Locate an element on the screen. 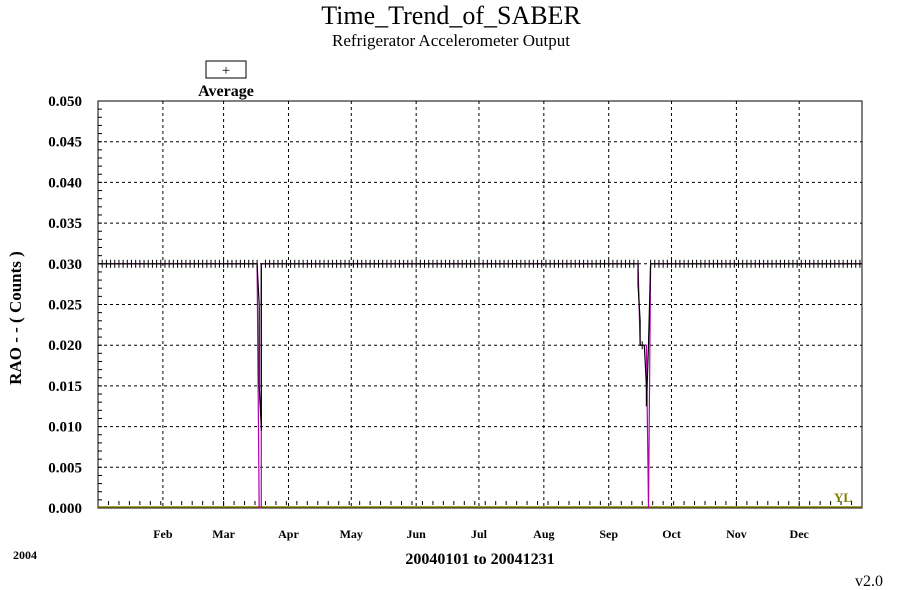  x-tick-label: Dec is located at coordinates (800, 534).